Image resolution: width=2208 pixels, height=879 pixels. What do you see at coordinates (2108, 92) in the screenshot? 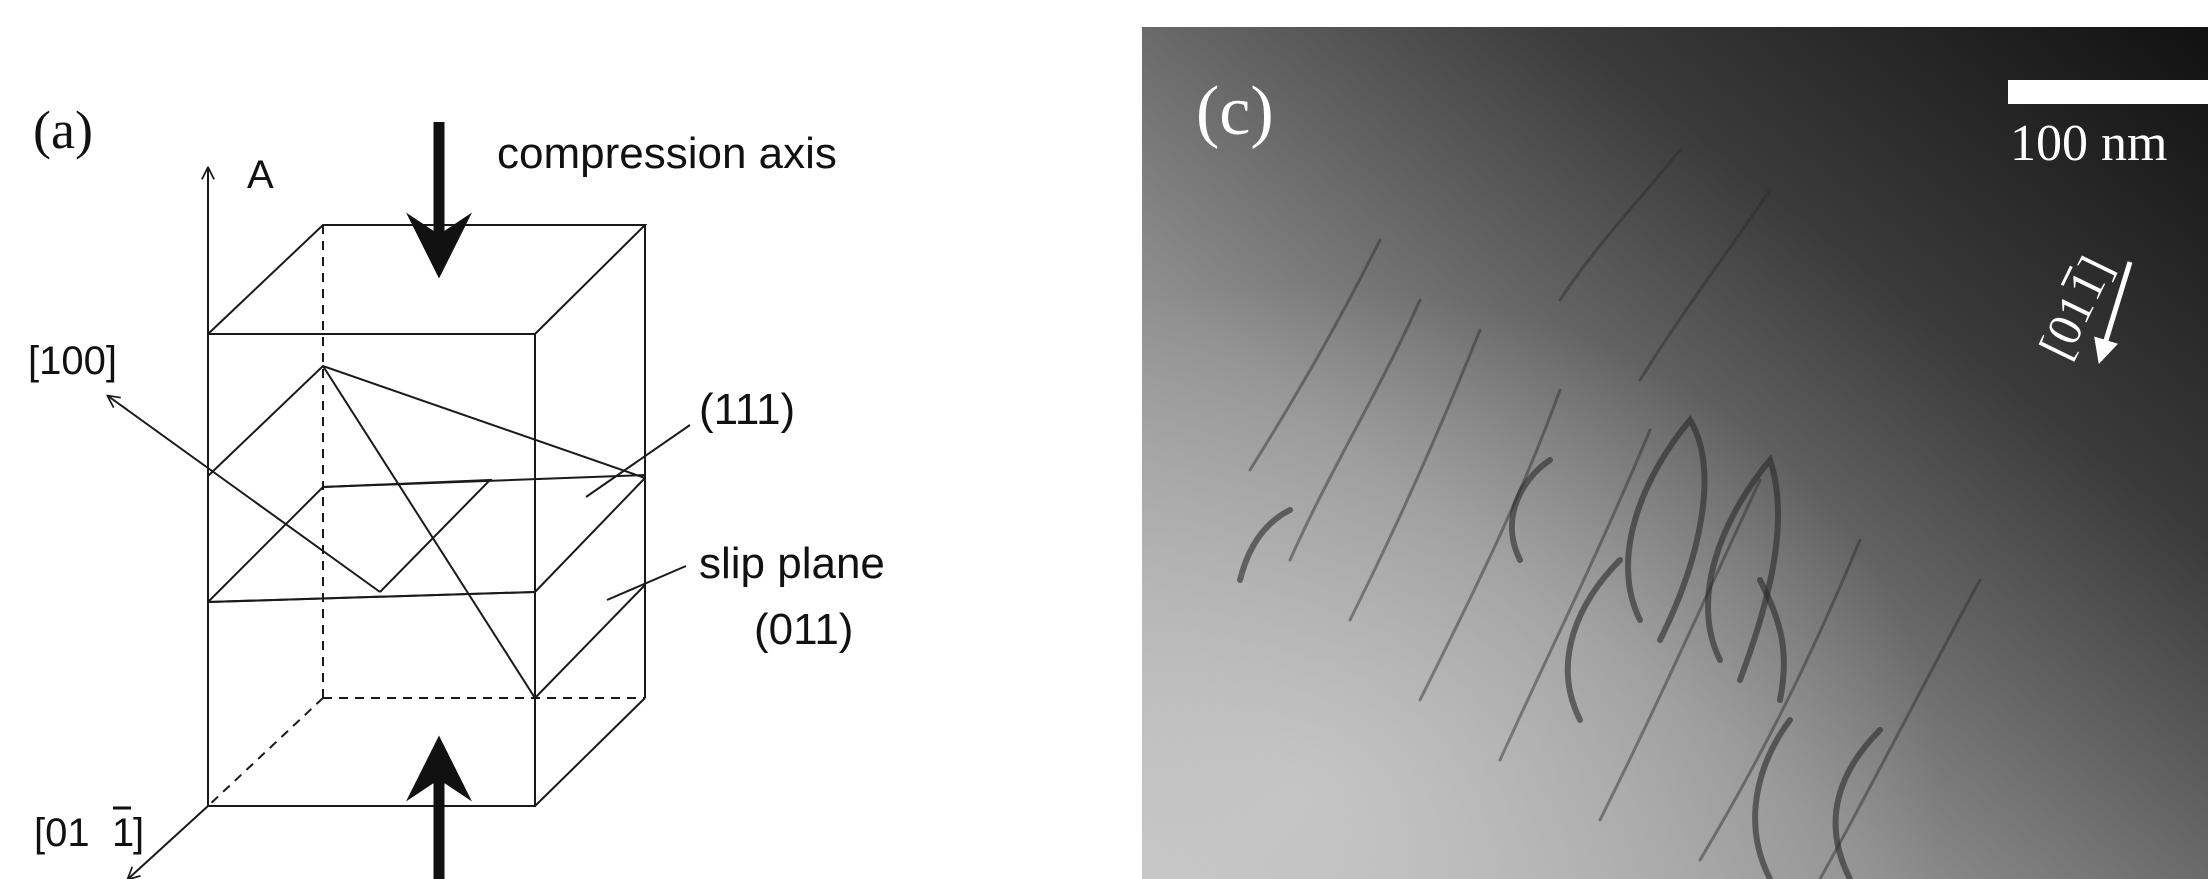
I see `scale-bar` at bounding box center [2108, 92].